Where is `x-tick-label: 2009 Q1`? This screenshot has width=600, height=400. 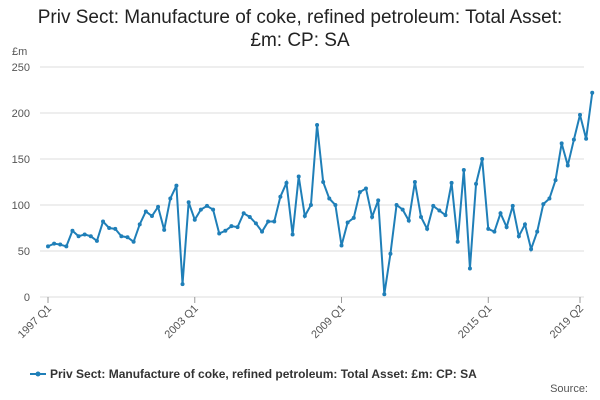
x-tick-label: 2009 Q1 is located at coordinates (328, 322).